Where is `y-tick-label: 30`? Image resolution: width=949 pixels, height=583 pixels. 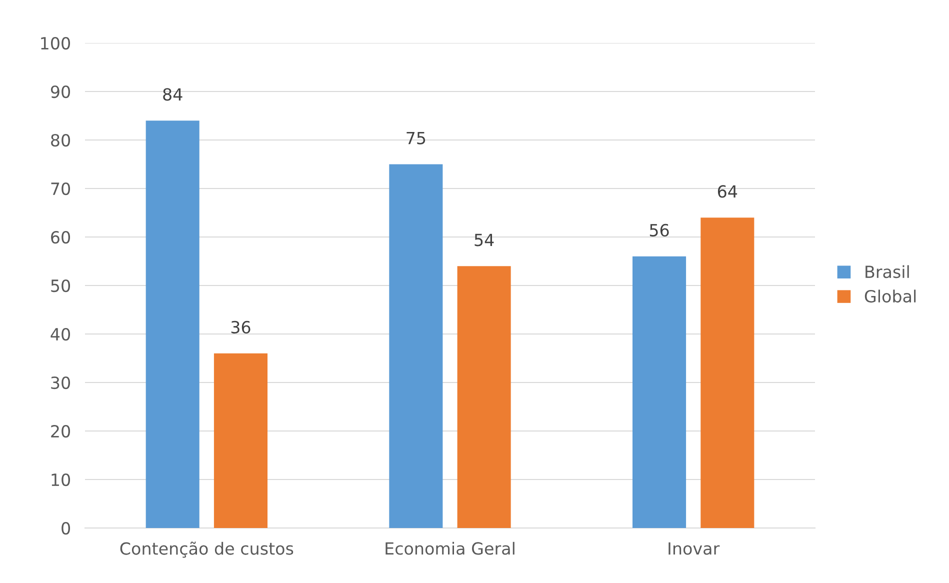 y-tick-label: 30 is located at coordinates (60, 383).